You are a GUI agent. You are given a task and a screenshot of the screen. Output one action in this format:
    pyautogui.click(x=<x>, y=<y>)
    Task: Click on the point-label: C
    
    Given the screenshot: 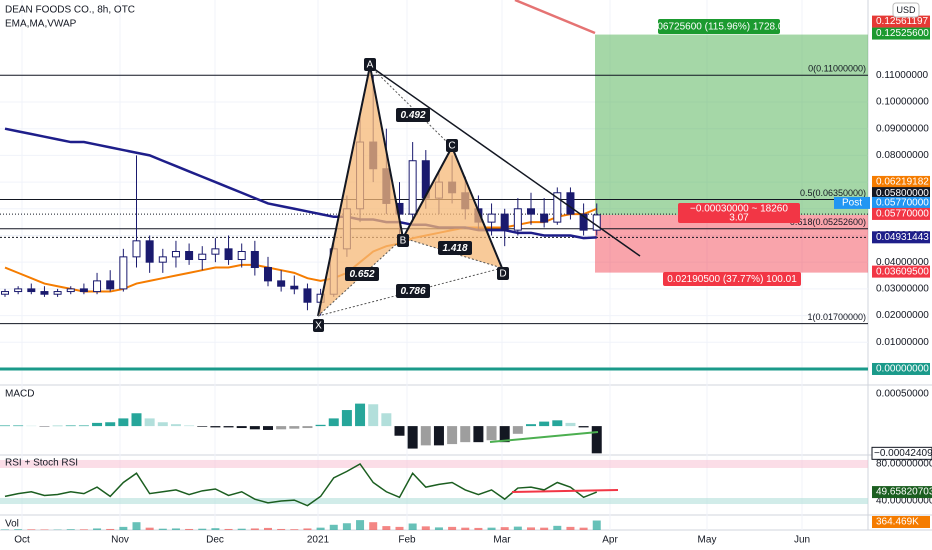 What is the action you would take?
    pyautogui.click(x=451, y=146)
    